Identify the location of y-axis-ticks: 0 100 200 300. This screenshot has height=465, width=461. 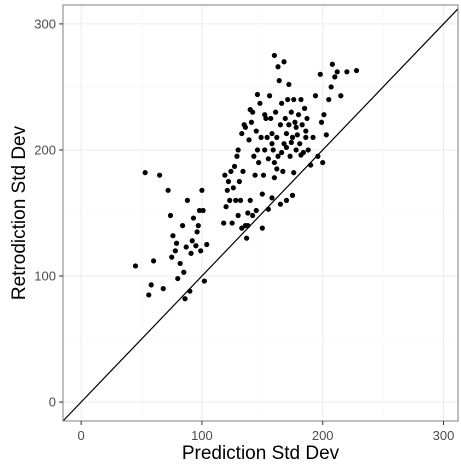
(48, 213).